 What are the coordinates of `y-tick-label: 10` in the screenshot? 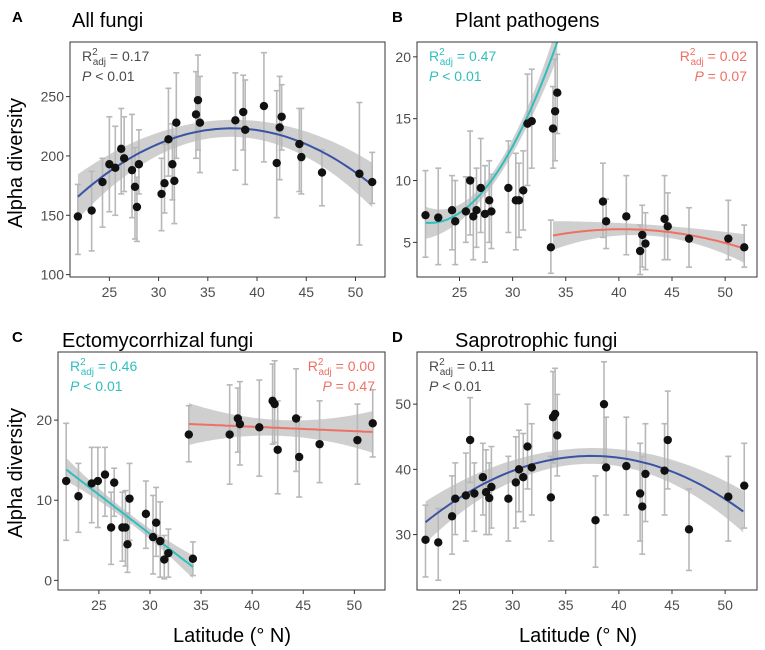 It's located at (44, 500).